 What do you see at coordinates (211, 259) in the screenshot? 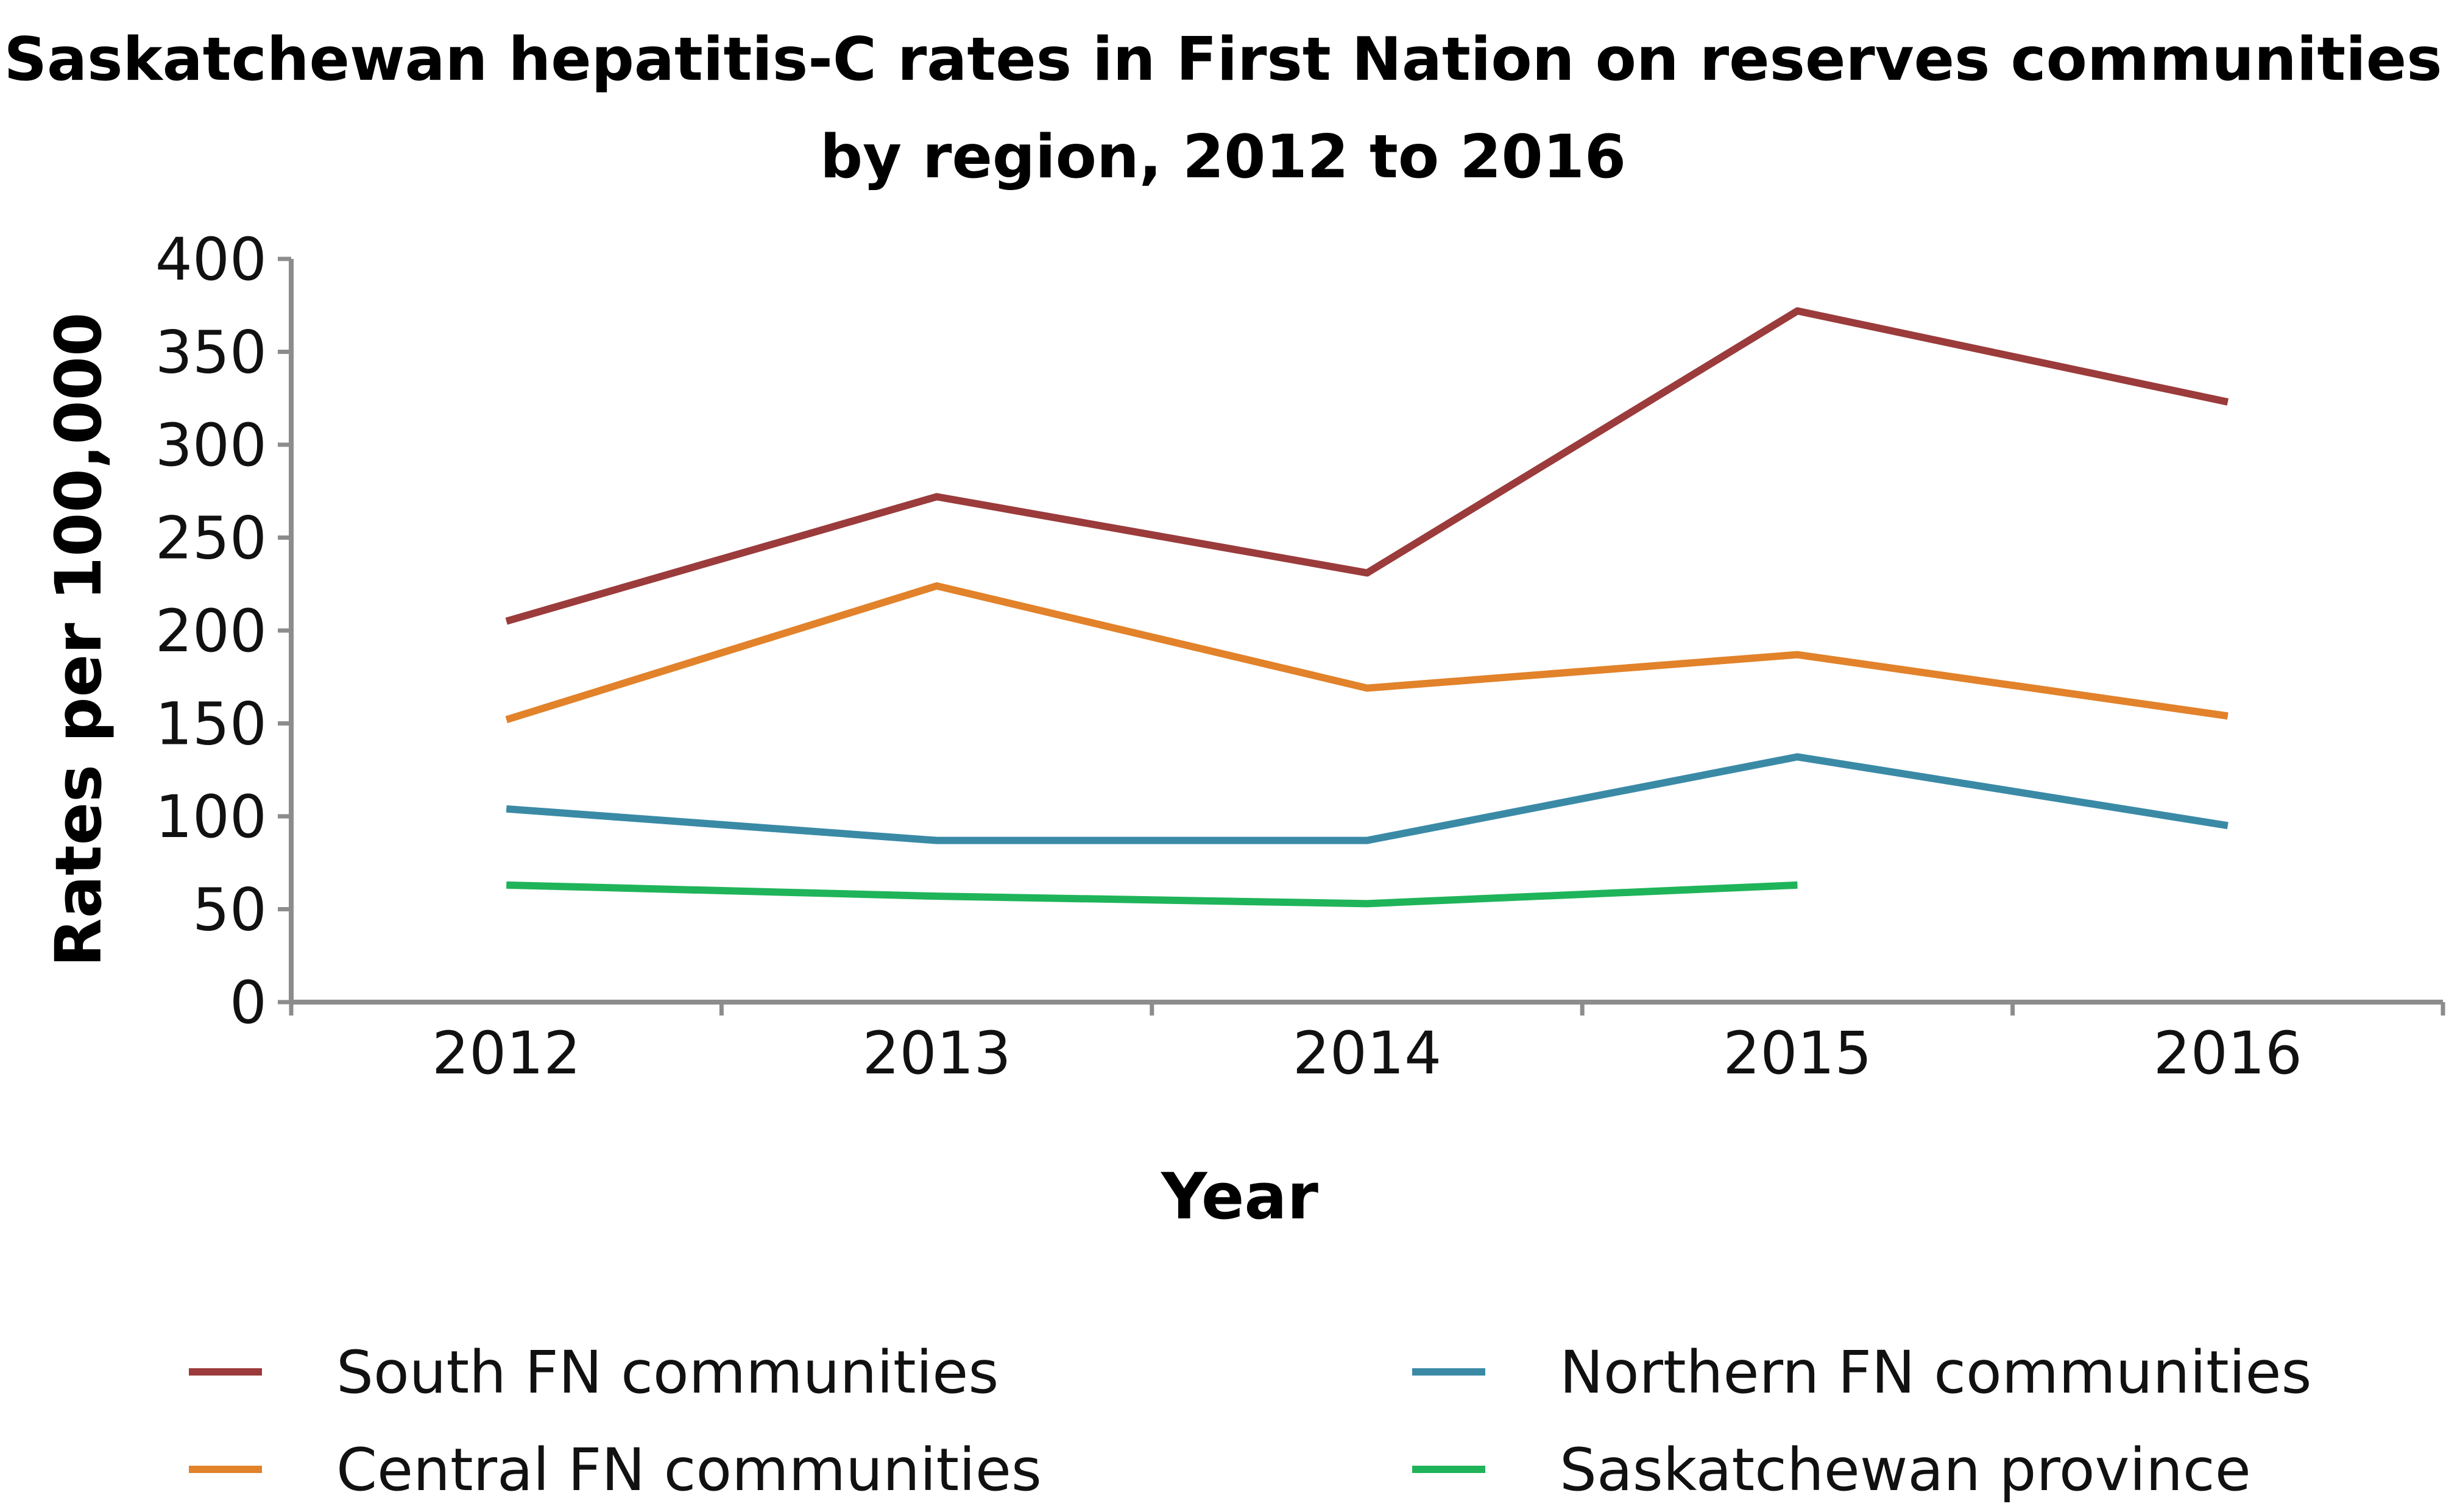
I see `y-tick-label: 400` at bounding box center [211, 259].